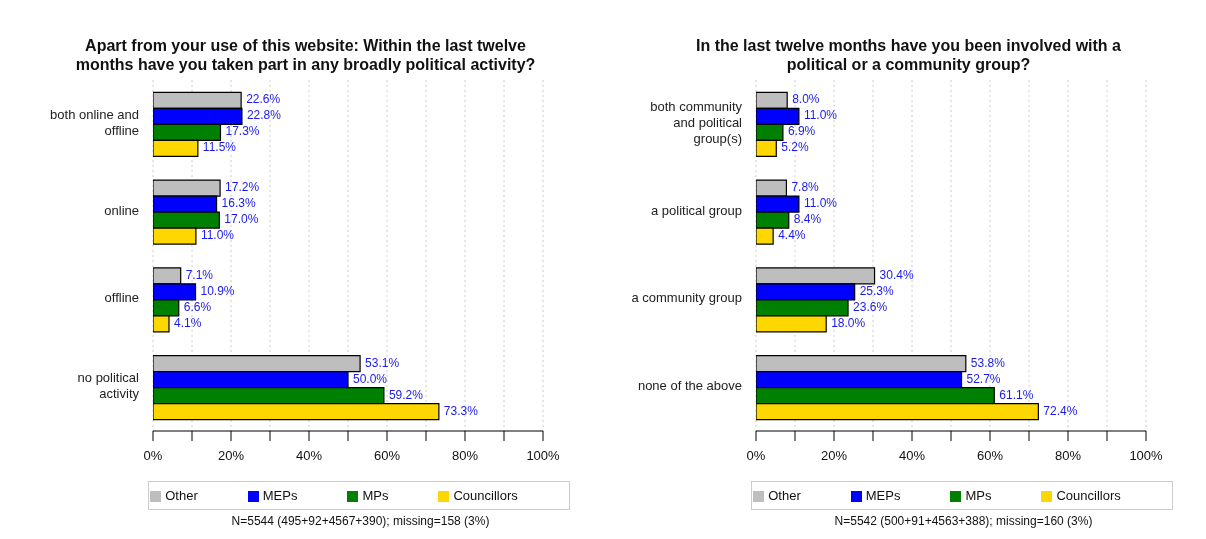 The width and height of the screenshot is (1206, 539). What do you see at coordinates (305, 55) in the screenshot?
I see `chart-title: Apart from your use of this website: Within the last twelve months have you taken part in any broadly political activity?` at bounding box center [305, 55].